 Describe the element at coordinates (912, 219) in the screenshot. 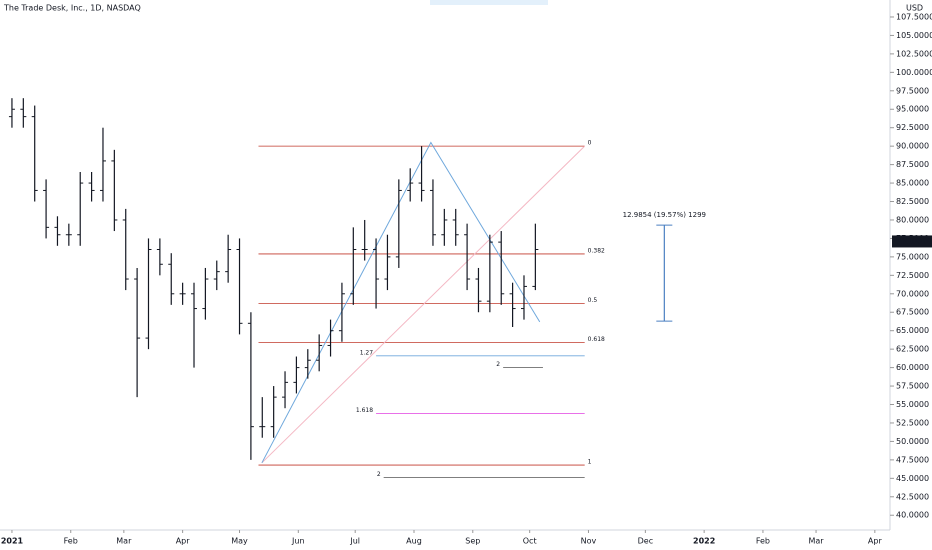

I see `y-tick-label: 80.0000` at that location.